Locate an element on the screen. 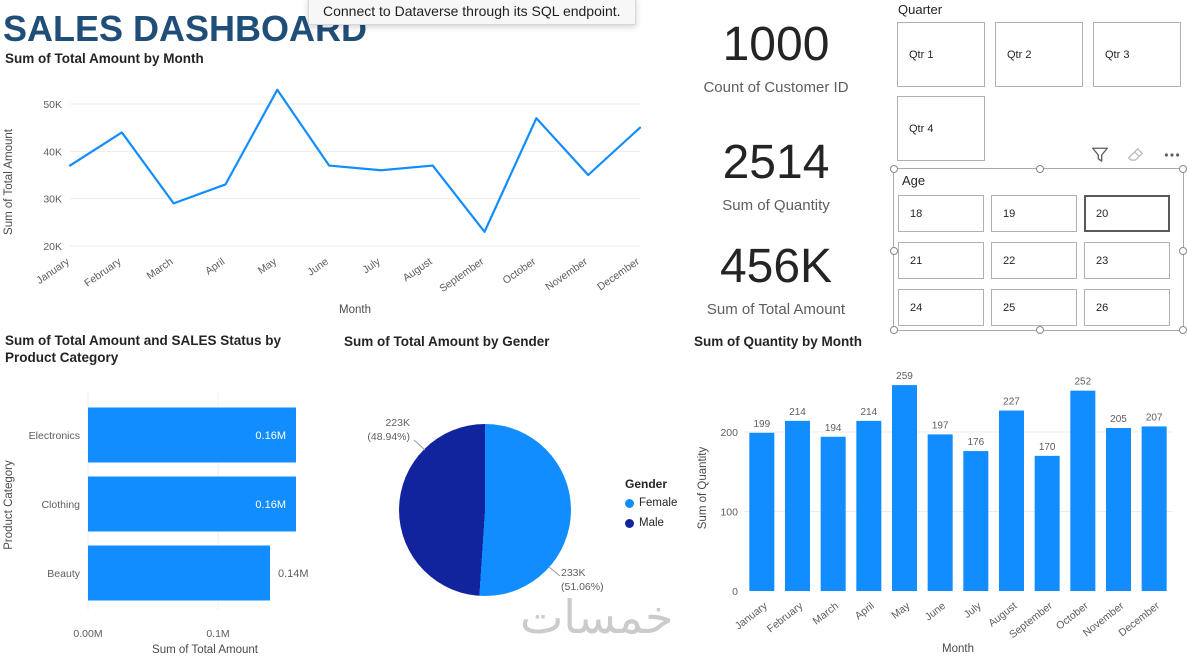  svg-text: 199 is located at coordinates (761, 424).